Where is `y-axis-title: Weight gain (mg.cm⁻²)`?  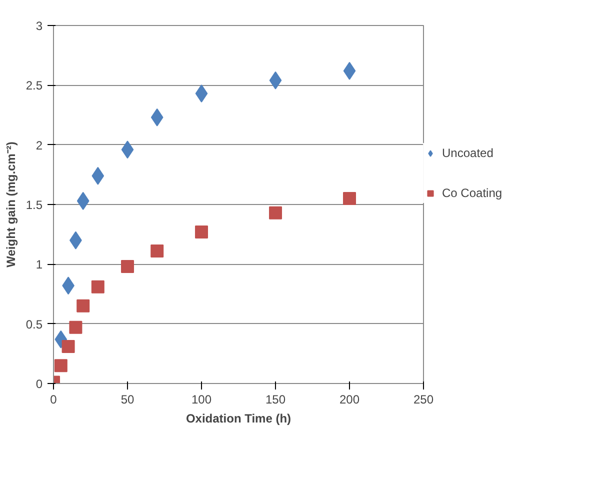
y-axis-title: Weight gain (mg.cm⁻²) is located at coordinates (11, 205).